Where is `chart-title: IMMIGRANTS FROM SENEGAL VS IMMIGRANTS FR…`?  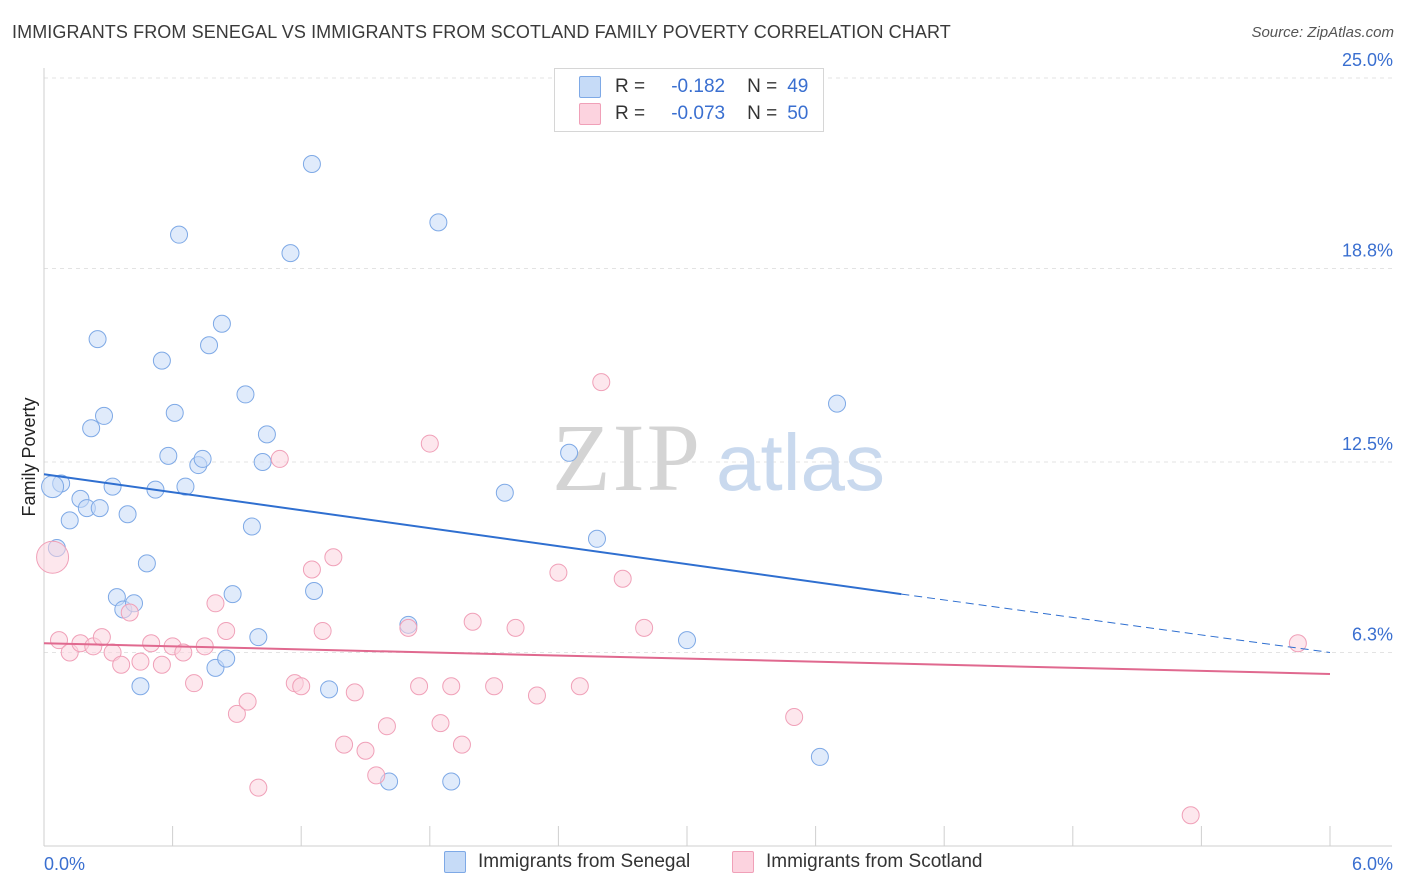 chart-title: IMMIGRANTS FROM SENEGAL VS IMMIGRANTS FR… is located at coordinates (481, 32).